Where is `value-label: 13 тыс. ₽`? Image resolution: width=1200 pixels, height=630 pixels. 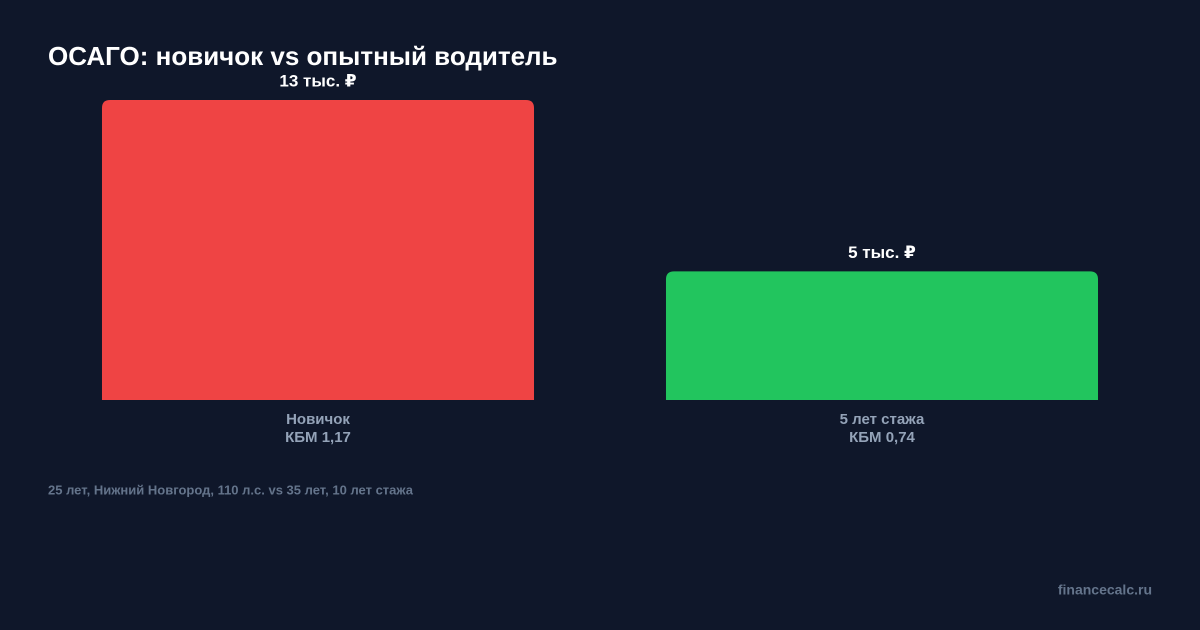 value-label: 13 тыс. ₽ is located at coordinates (317, 80).